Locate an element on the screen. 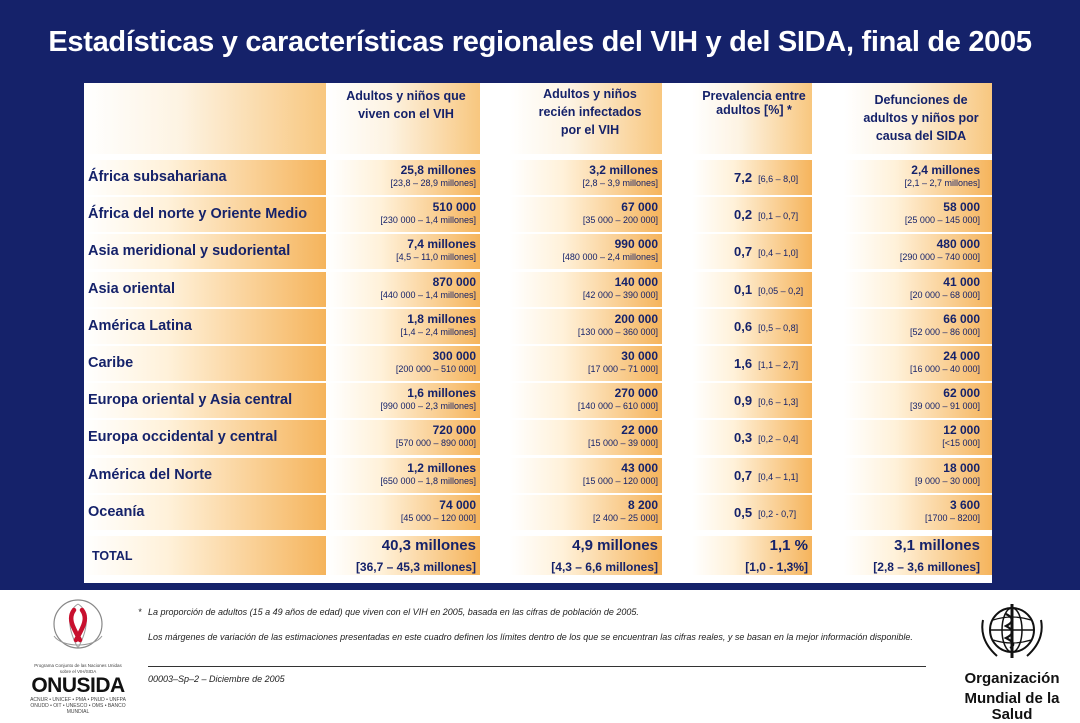 This screenshot has height=723, width=1080. new-cell-range: [42 000 – 390 000] is located at coordinates (620, 295).